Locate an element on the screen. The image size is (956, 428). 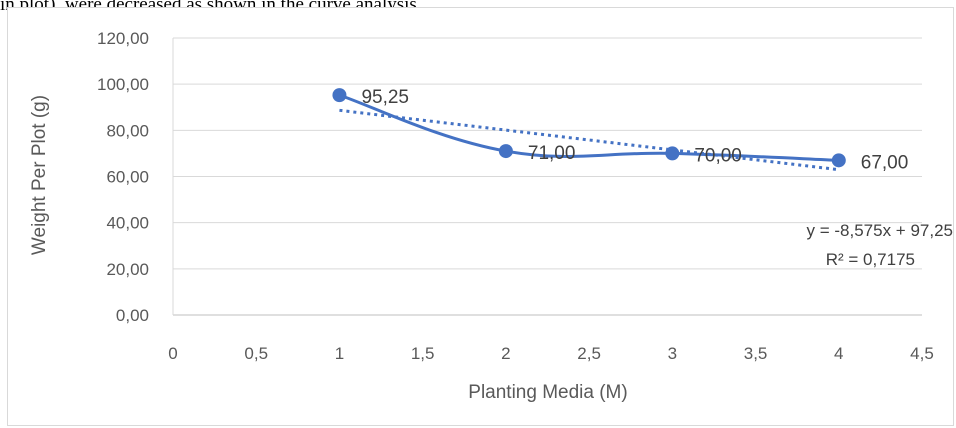
data-label: 95,25 is located at coordinates (385, 97).